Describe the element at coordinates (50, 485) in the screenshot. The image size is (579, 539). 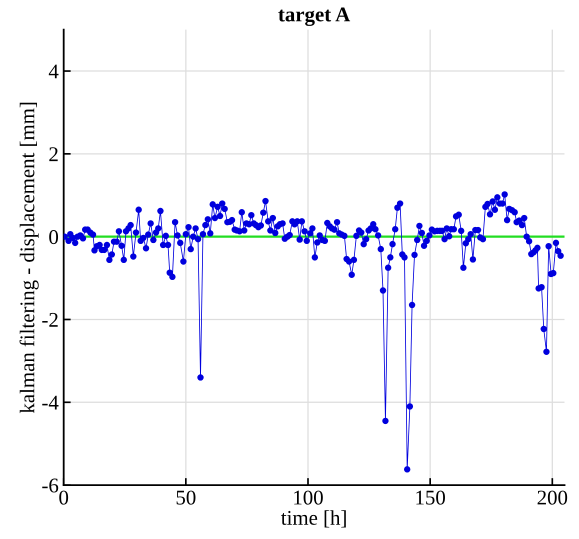
I see `y-tick-label: -6` at that location.